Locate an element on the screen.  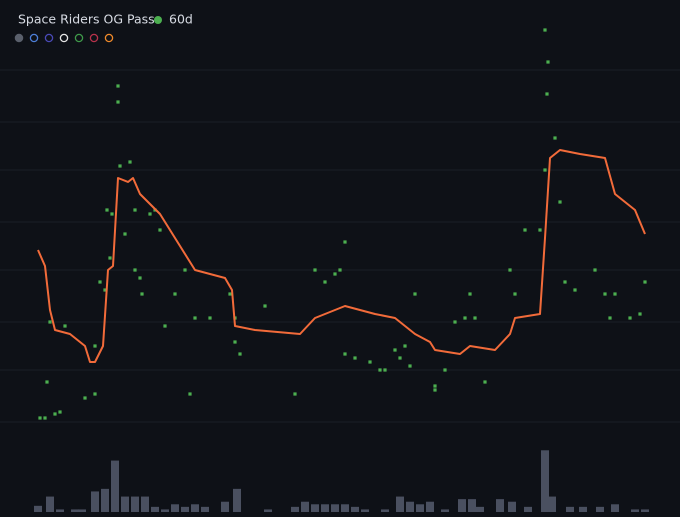
series-toggles is located at coordinates (64, 38).